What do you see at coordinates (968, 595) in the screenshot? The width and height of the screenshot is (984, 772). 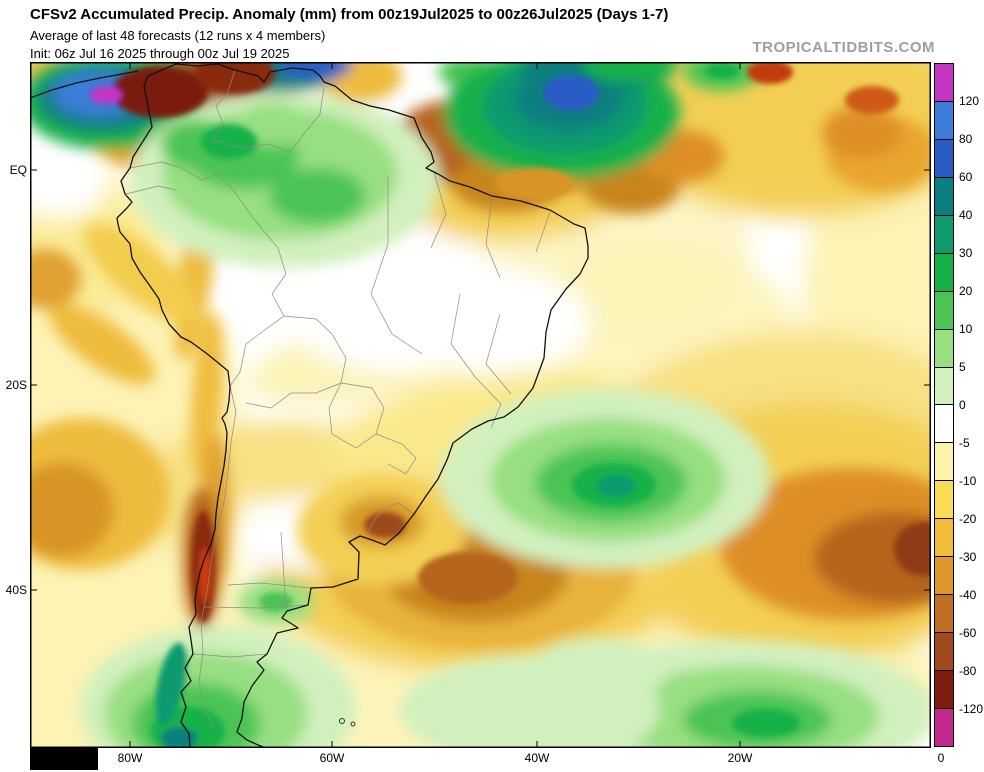 I see `colorbar-tick-label: -40` at bounding box center [968, 595].